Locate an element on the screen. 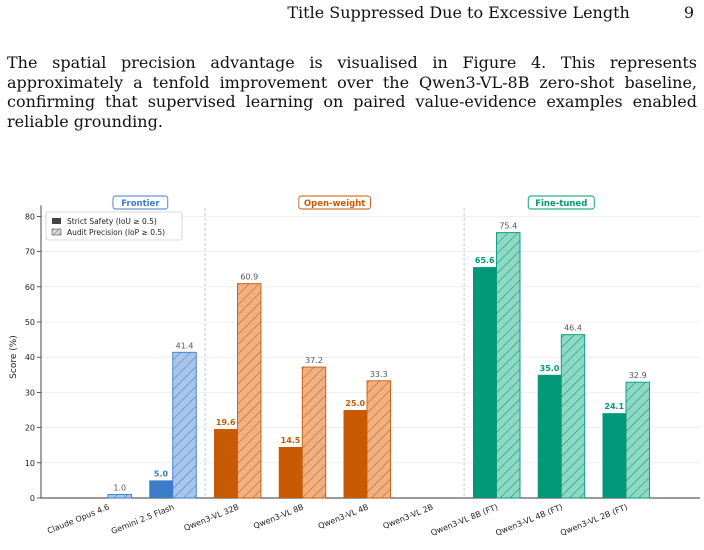 The height and width of the screenshot is (550, 704). legend-swatch-strict-safety is located at coordinates (56, 221).